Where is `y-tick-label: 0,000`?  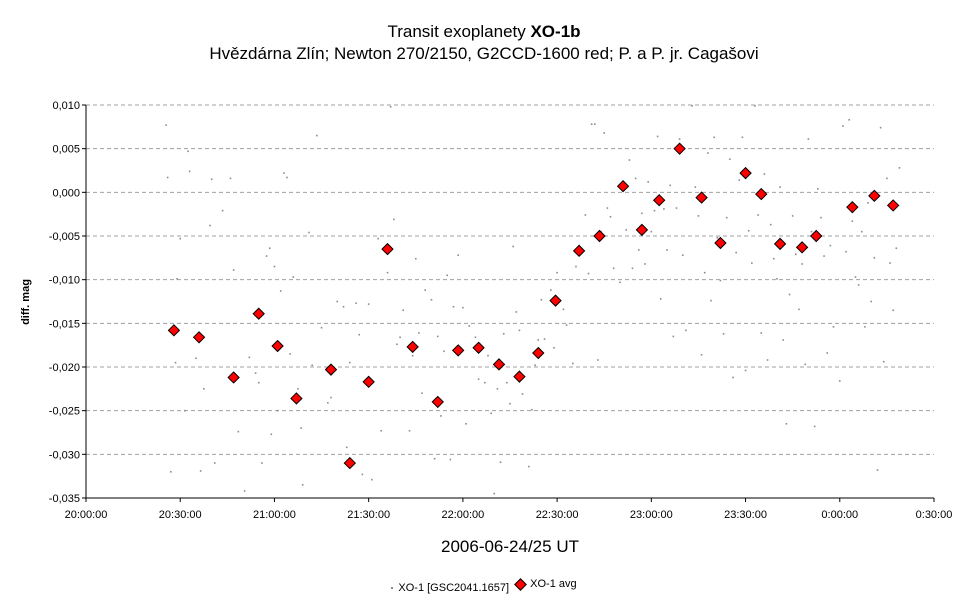 y-tick-label: 0,000 is located at coordinates (66, 193).